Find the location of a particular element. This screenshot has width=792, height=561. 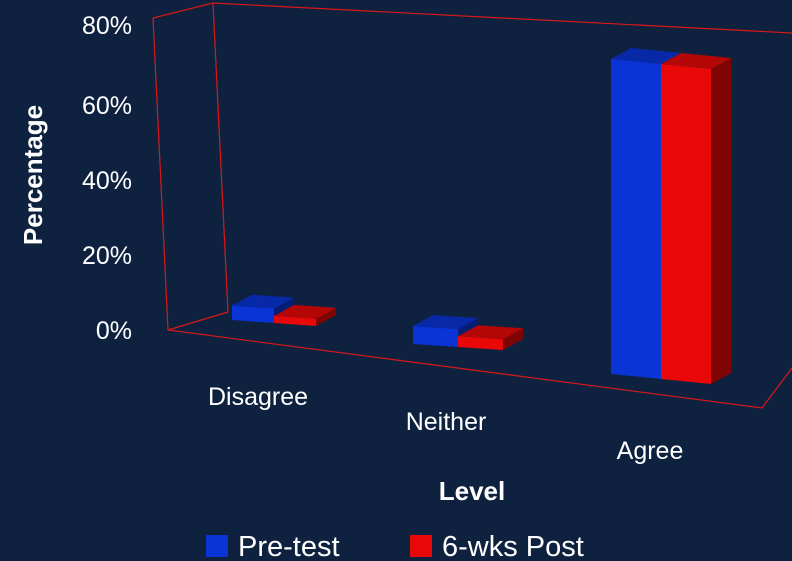

y-axis-ticks: 0% 20% 40% 60% 80% is located at coordinates (107, 178).